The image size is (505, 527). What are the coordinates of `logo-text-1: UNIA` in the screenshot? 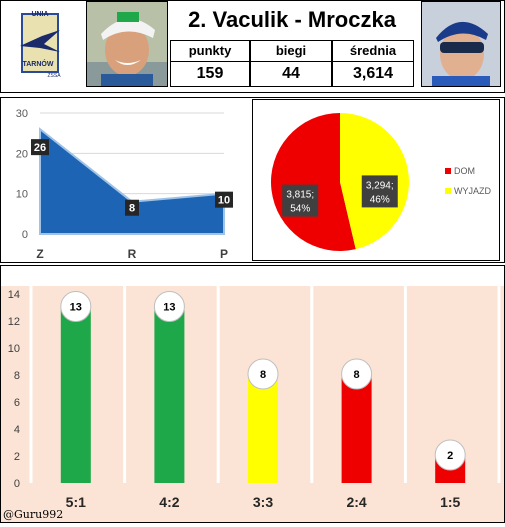 It's located at (39, 14).